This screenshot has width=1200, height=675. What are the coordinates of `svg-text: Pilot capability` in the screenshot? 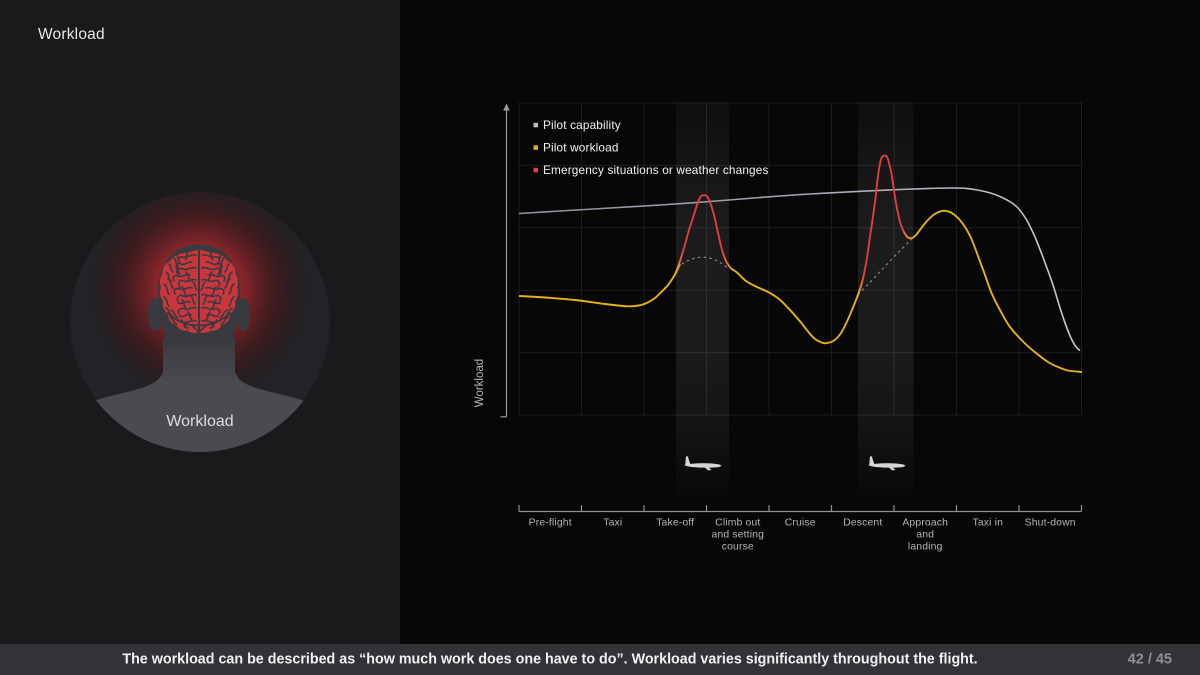 It's located at (582, 125).